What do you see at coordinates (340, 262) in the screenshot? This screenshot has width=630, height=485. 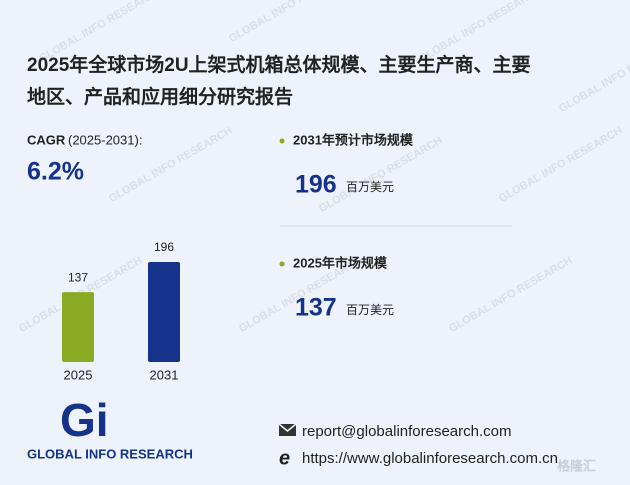 I see `market-title: 2025年市场规模` at bounding box center [340, 262].